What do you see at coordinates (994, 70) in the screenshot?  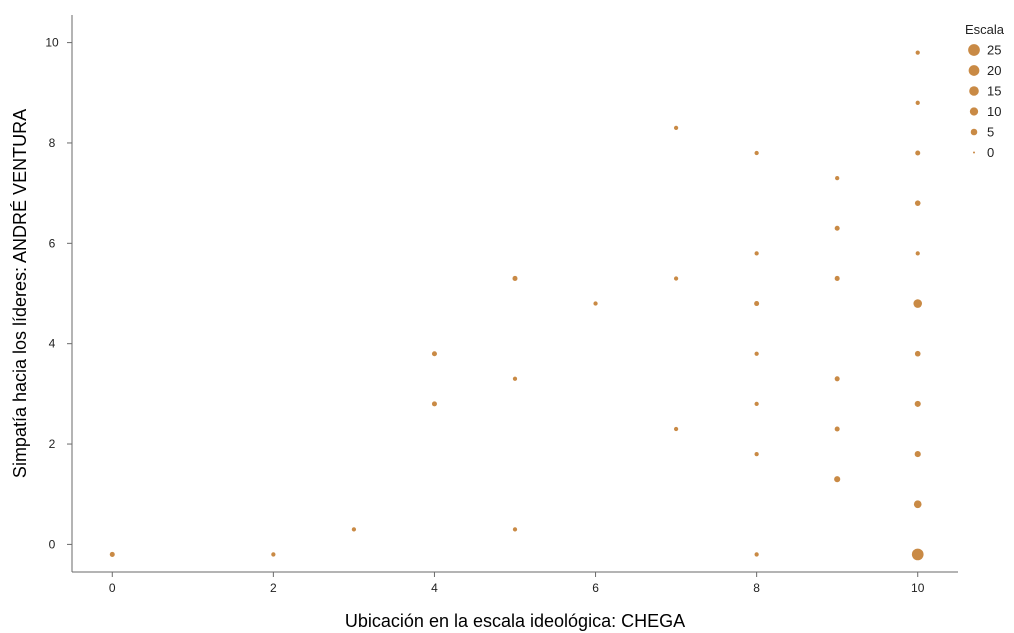 I see `legend-label: 20` at bounding box center [994, 70].